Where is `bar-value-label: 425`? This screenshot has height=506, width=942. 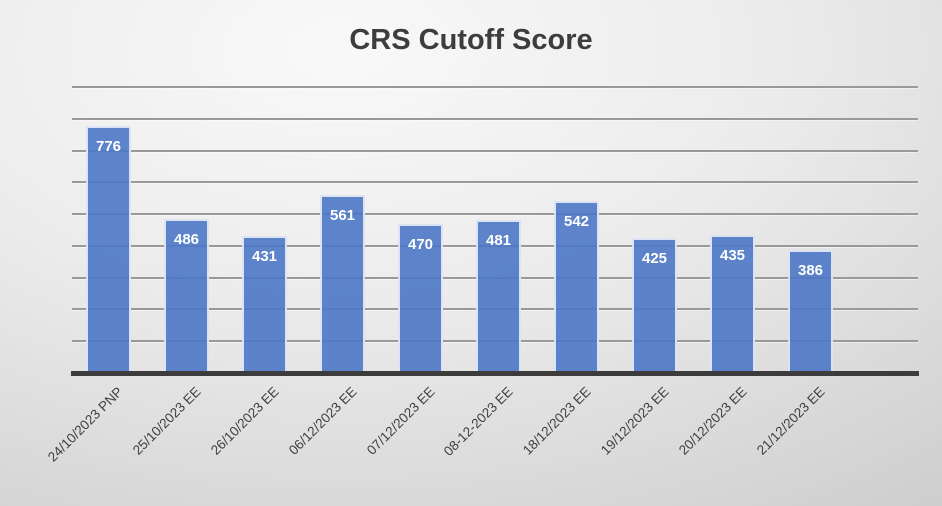
bar-value-label: 425 is located at coordinates (654, 258).